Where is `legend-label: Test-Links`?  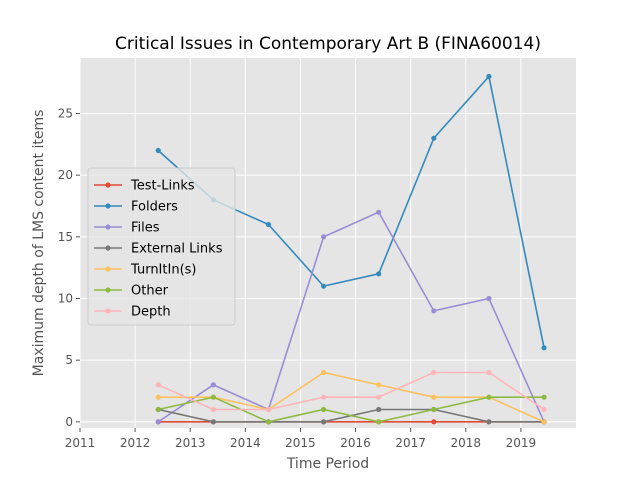 legend-label: Test-Links is located at coordinates (162, 186).